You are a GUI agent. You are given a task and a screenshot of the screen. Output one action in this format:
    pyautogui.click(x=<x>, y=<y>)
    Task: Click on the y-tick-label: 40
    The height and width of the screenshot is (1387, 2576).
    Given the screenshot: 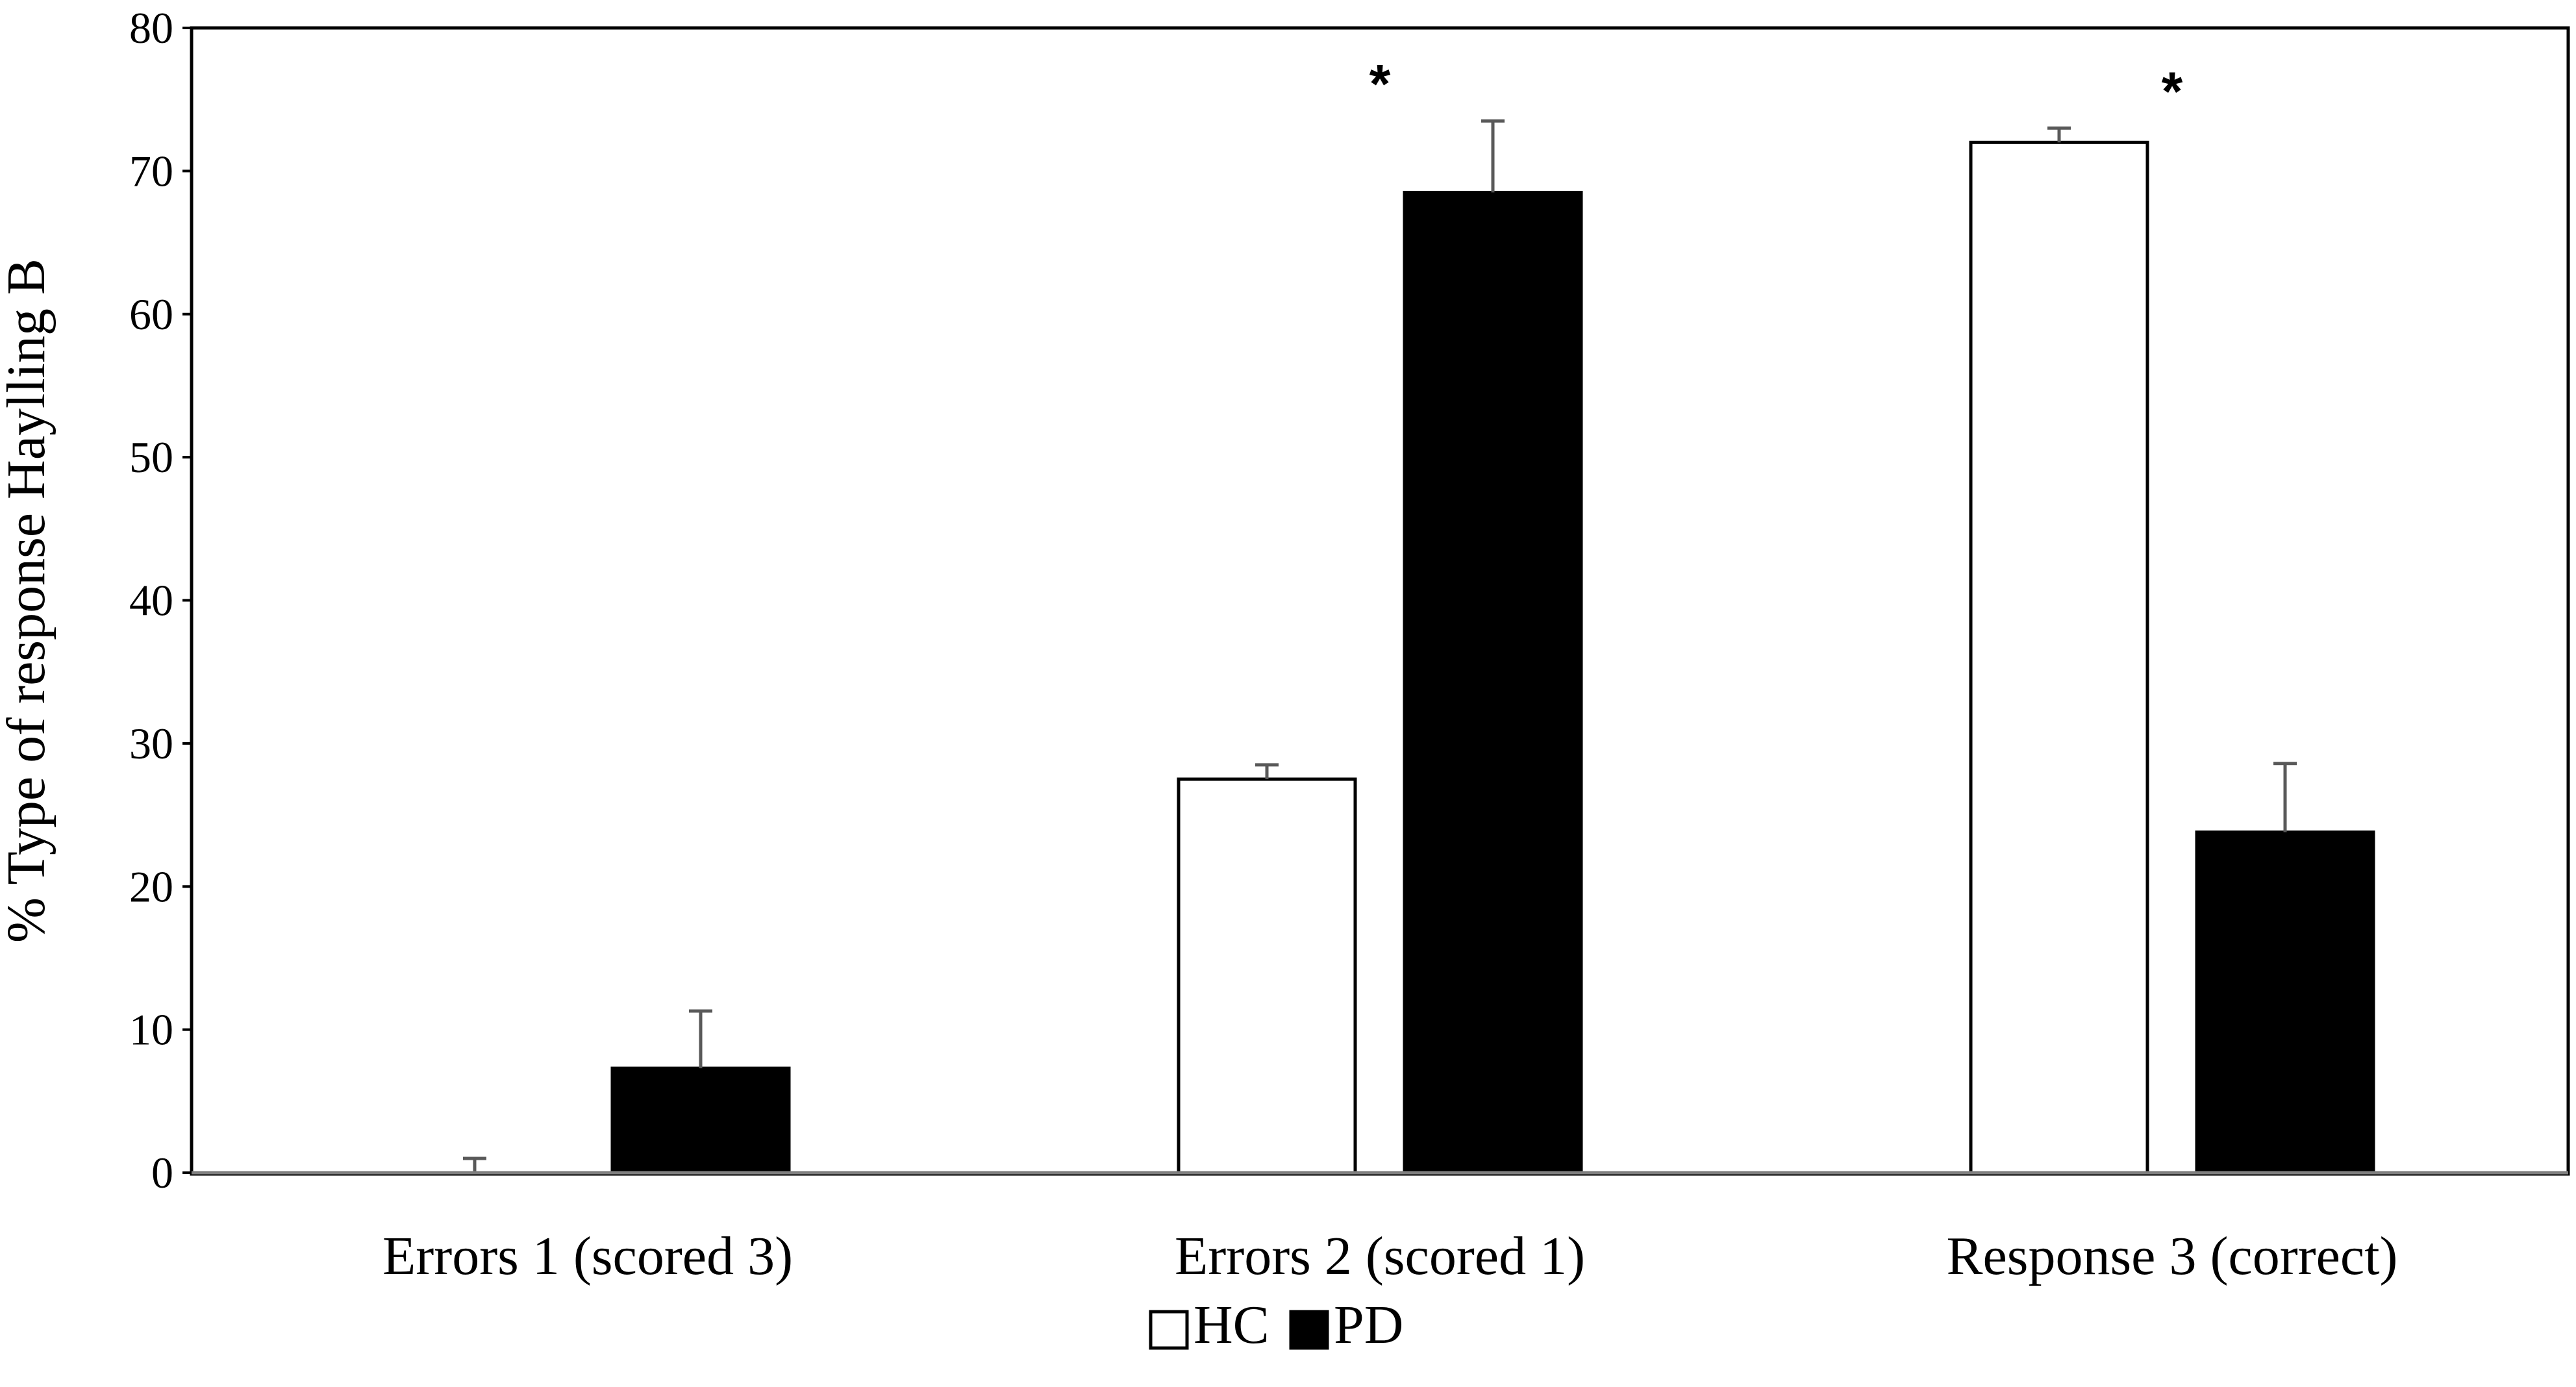 What is the action you would take?
    pyautogui.click(x=151, y=600)
    